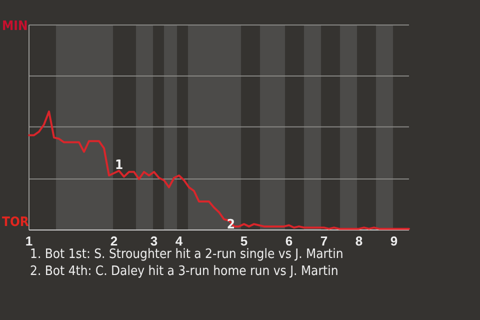  Describe the element at coordinates (15, 26) in the screenshot. I see `text: MIN` at that location.